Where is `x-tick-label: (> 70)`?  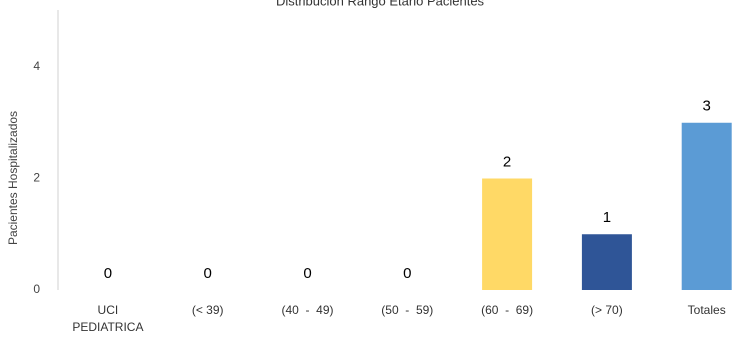 x-tick-label: (> 70) is located at coordinates (607, 310).